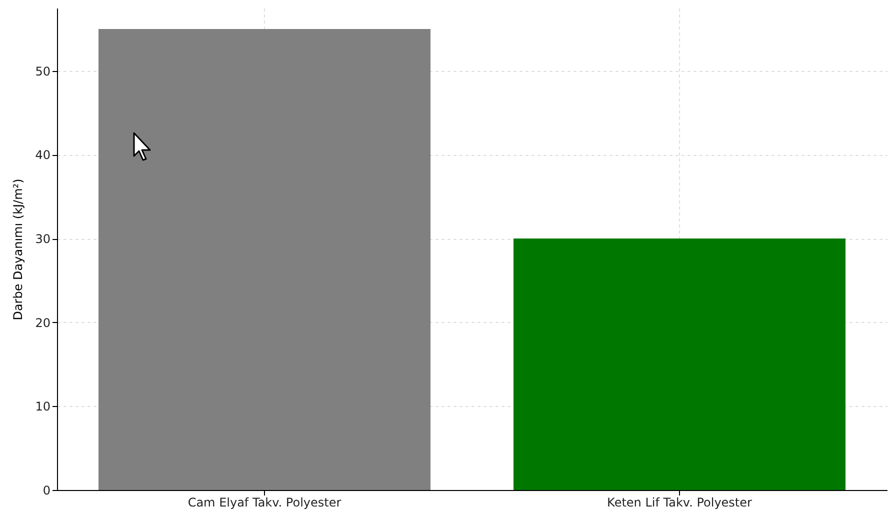 This screenshot has height=513, width=896. What do you see at coordinates (679, 503) in the screenshot?
I see `x-tick-label: Keten Lif Takv. Polyester` at bounding box center [679, 503].